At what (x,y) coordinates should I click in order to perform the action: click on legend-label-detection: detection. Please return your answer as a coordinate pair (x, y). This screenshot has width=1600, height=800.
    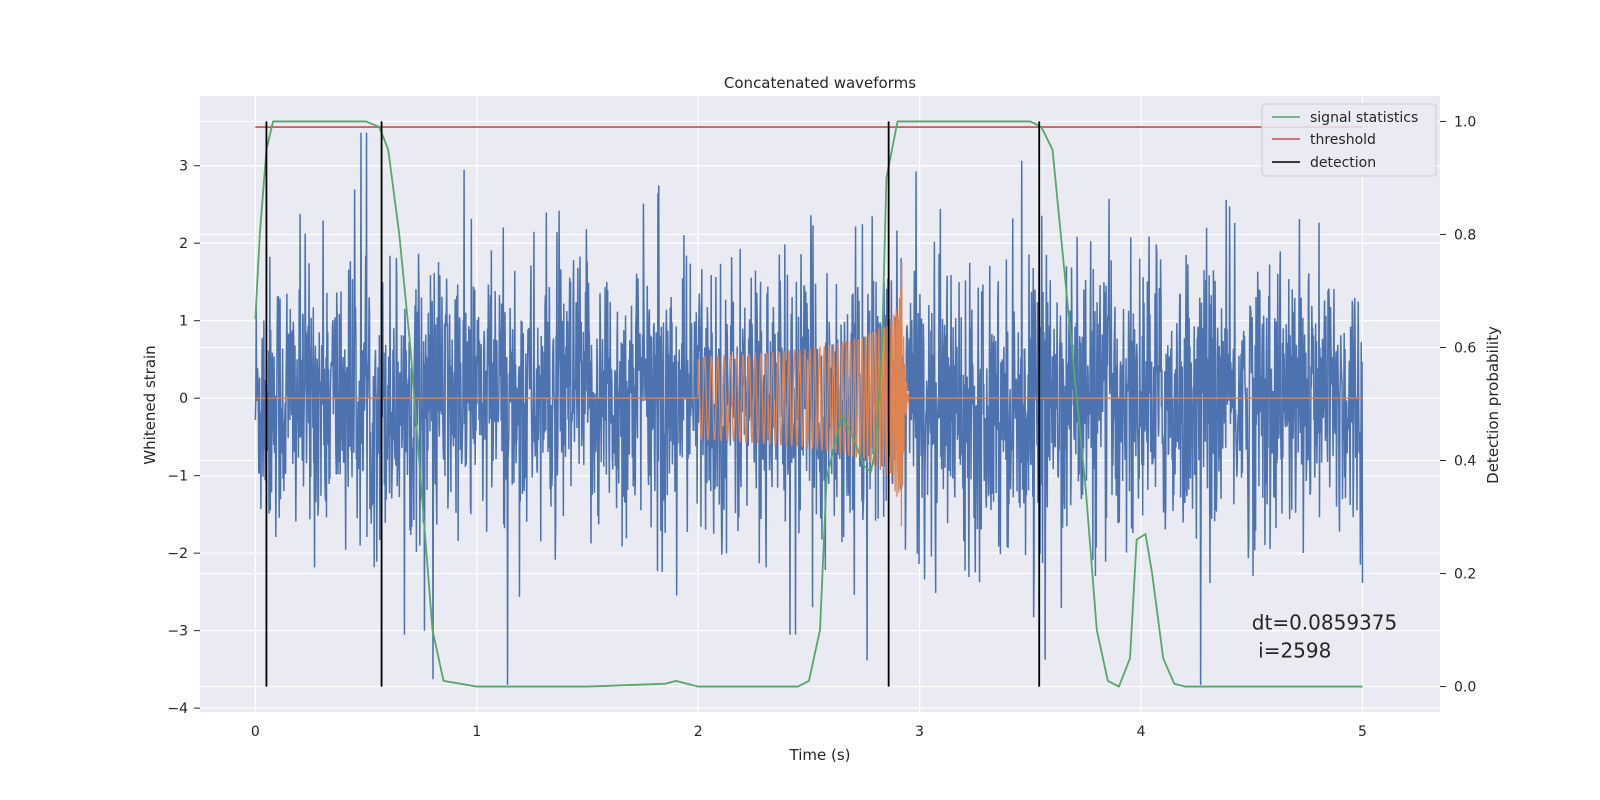
    Looking at the image, I should click on (1343, 163).